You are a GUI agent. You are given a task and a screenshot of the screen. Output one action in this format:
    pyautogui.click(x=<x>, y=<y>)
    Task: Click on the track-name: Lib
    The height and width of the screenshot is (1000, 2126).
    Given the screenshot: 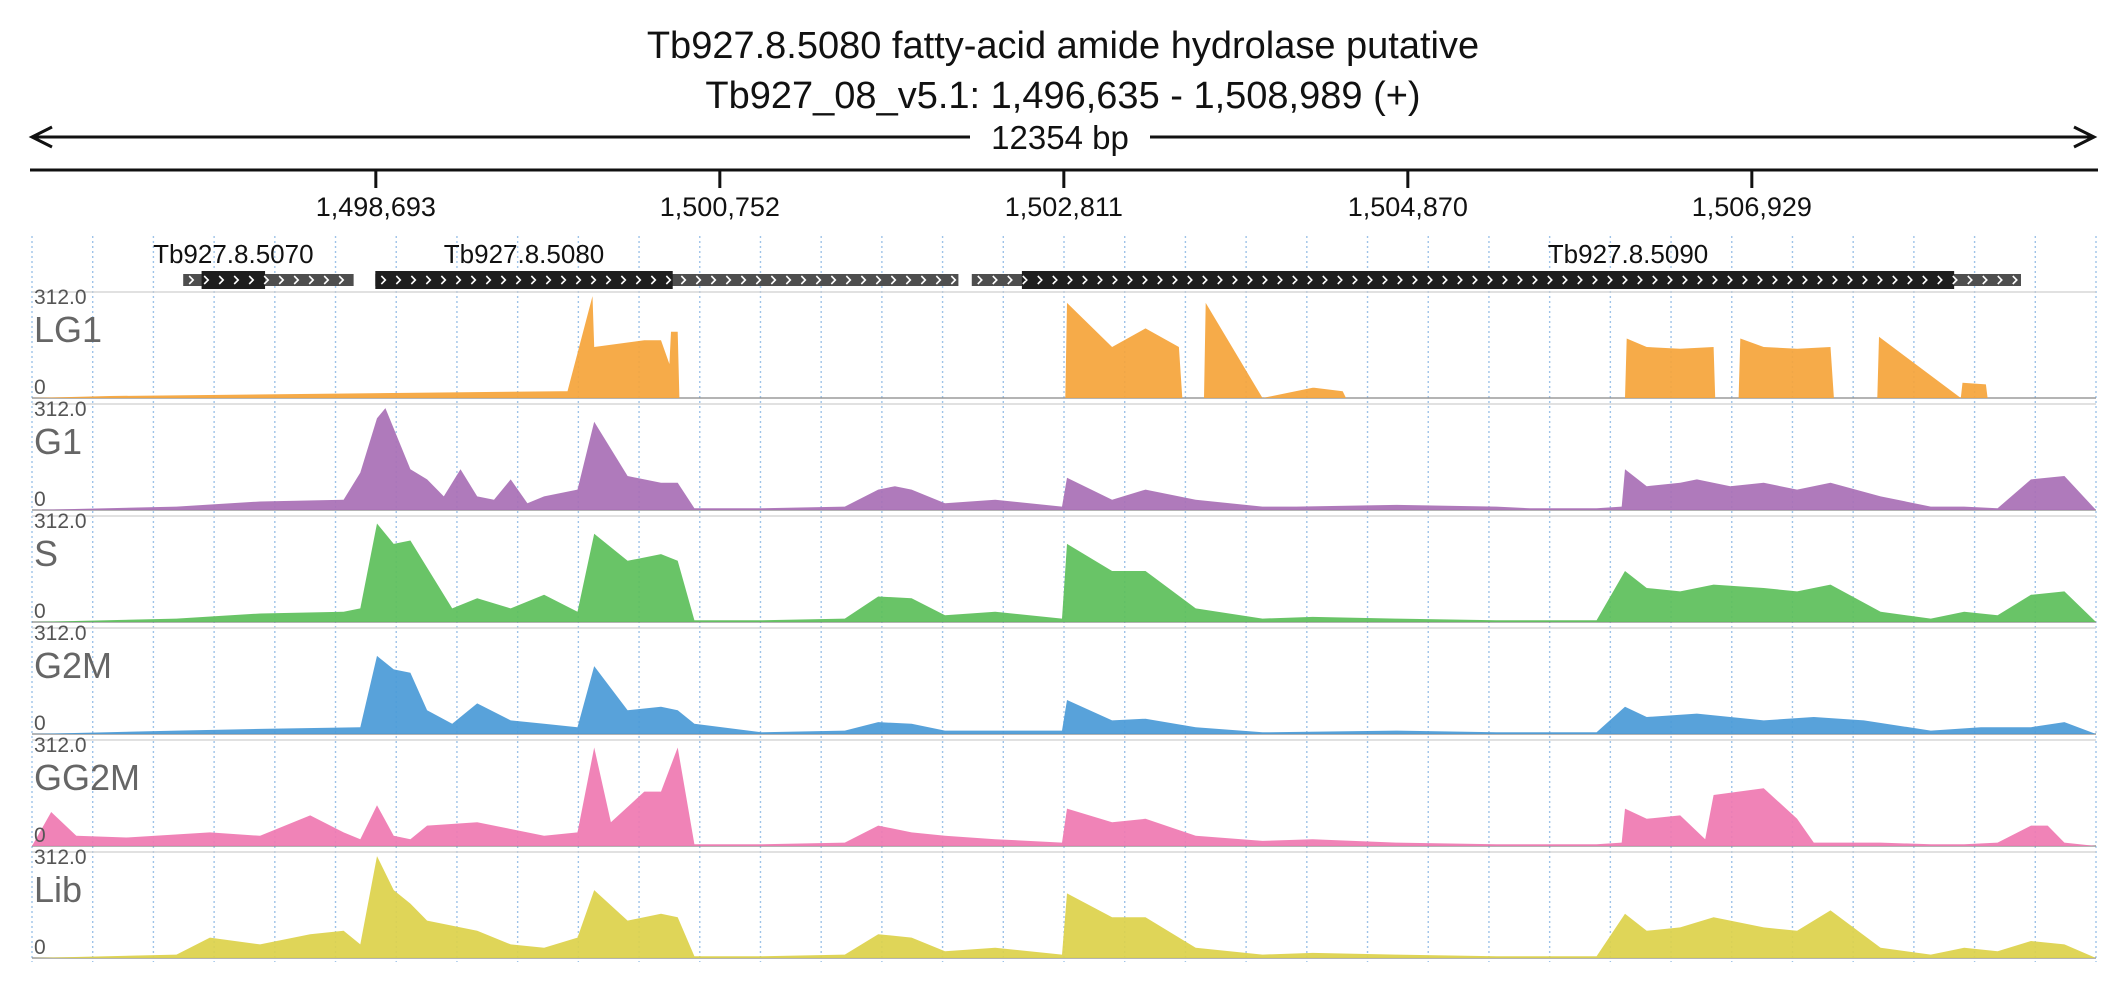 What is the action you would take?
    pyautogui.click(x=58, y=889)
    